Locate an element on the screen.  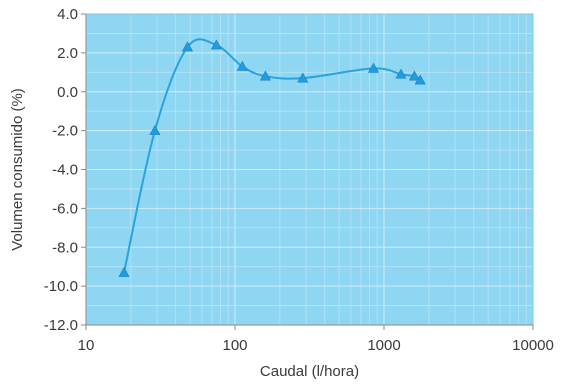
x-tick-label: 100 is located at coordinates (234, 345).